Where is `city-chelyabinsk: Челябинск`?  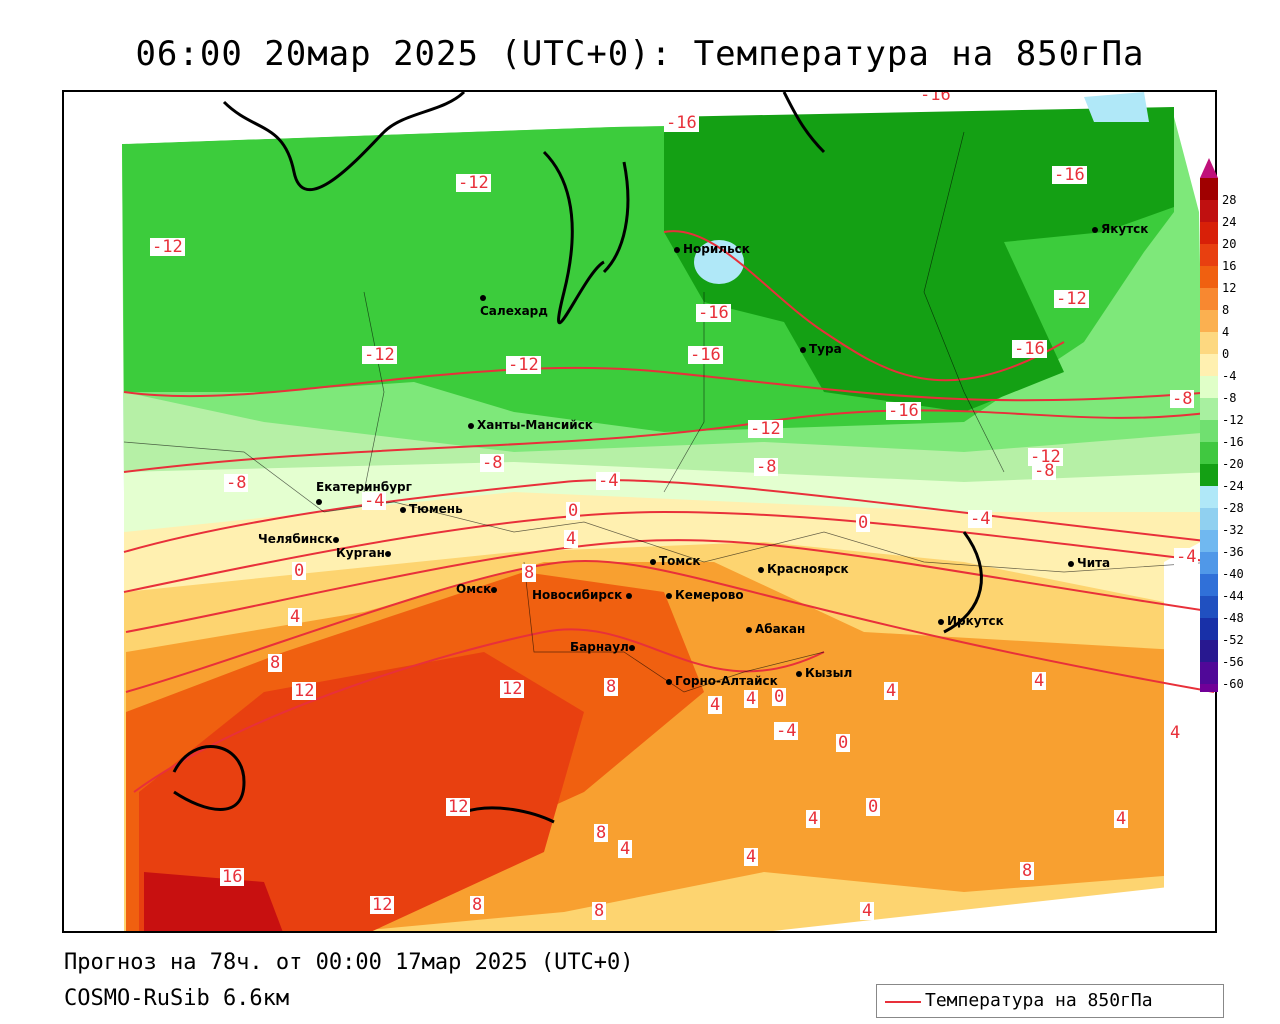
city-chelyabinsk: Челябинск is located at coordinates (300, 539).